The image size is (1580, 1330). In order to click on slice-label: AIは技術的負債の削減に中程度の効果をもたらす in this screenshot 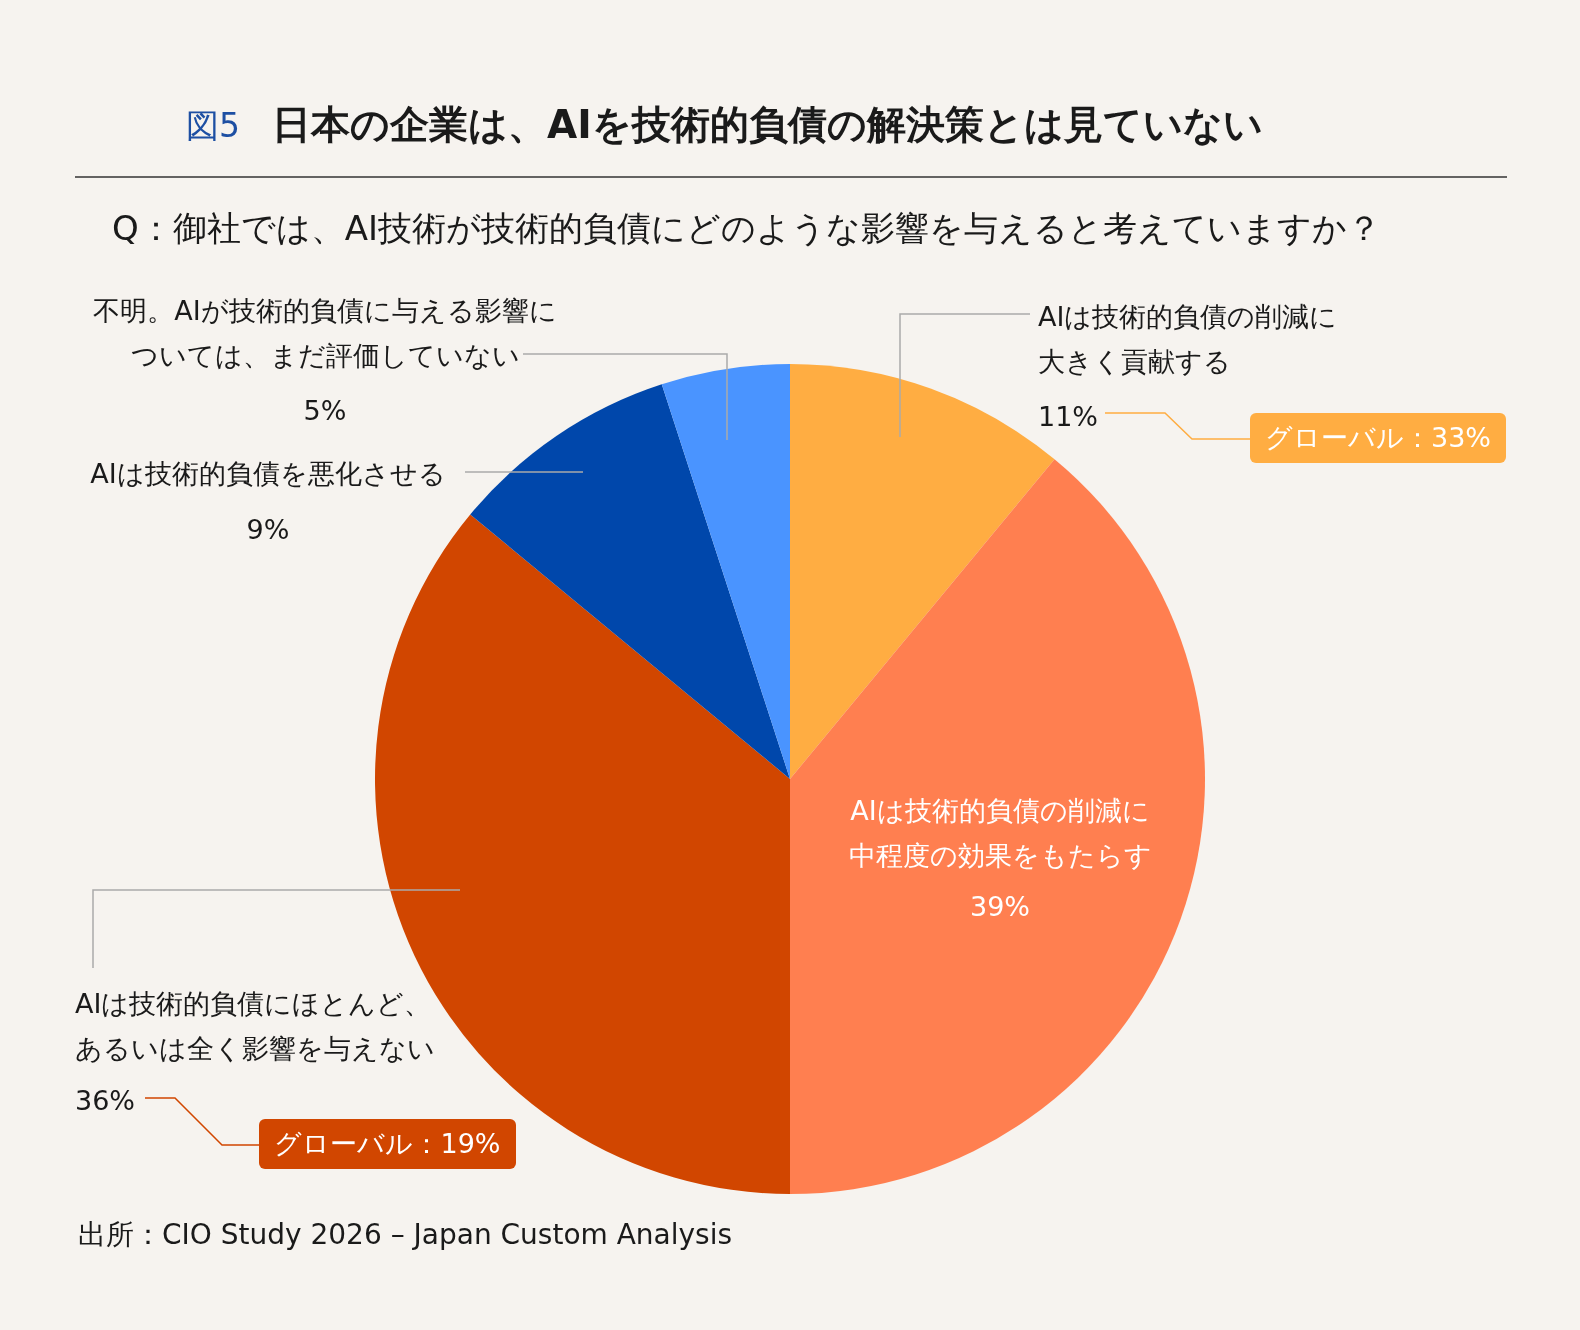, I will do `click(1000, 833)`.